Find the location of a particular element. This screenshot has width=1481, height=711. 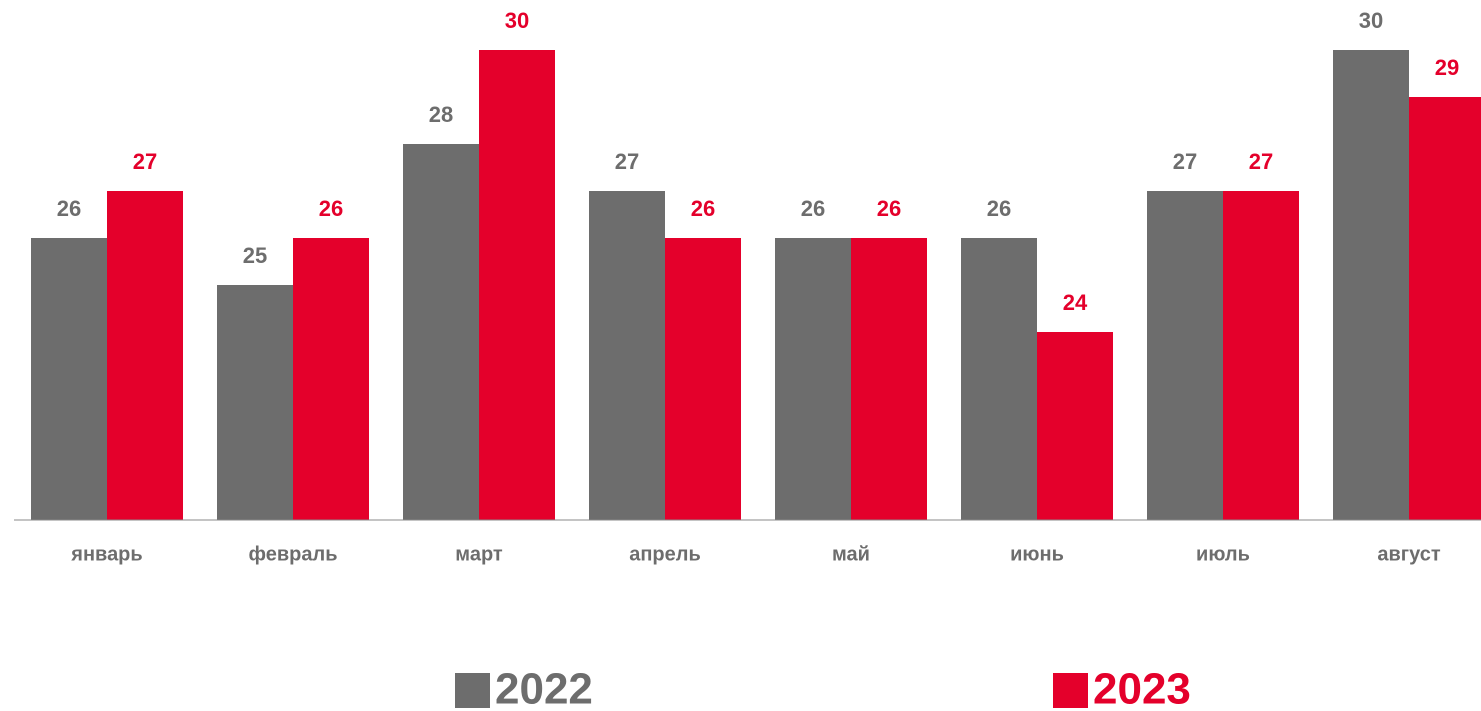

legend-label: 2023 is located at coordinates (1142, 688).